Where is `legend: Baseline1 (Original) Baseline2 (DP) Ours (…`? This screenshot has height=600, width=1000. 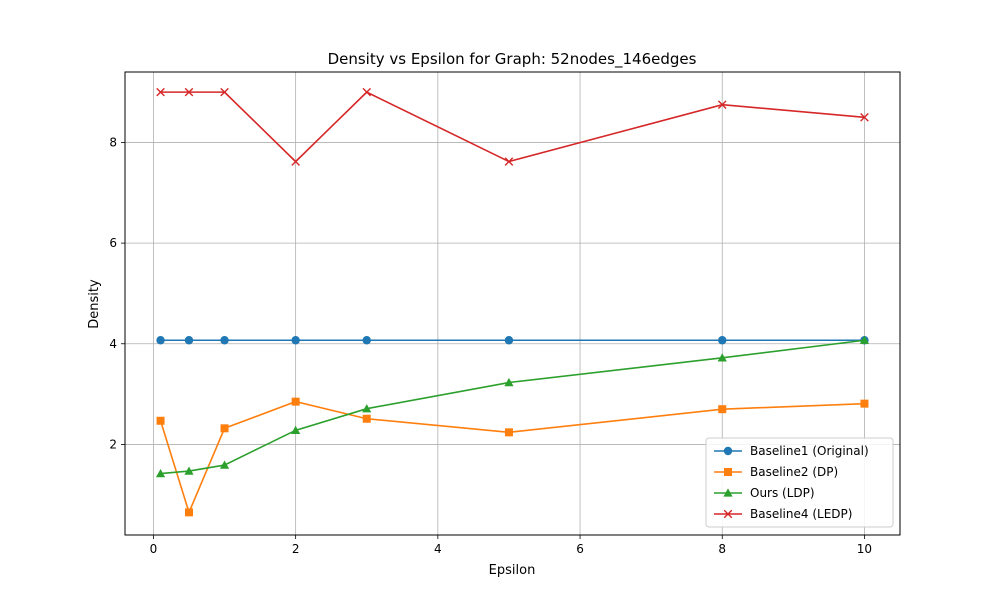 legend: Baseline1 (Original) Baseline2 (DP) Ours (… is located at coordinates (799, 482).